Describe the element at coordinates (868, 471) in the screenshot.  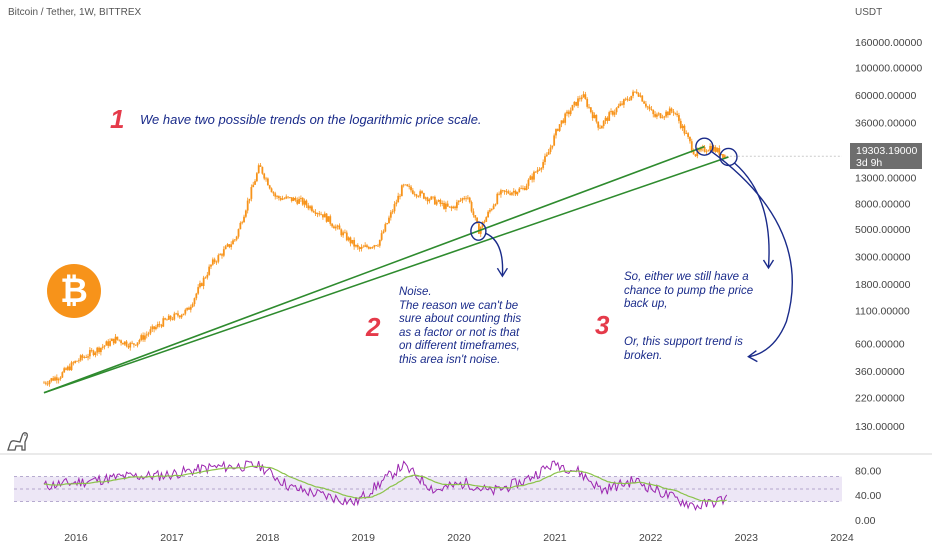
I see `rsi-tick-label: 80.00` at that location.